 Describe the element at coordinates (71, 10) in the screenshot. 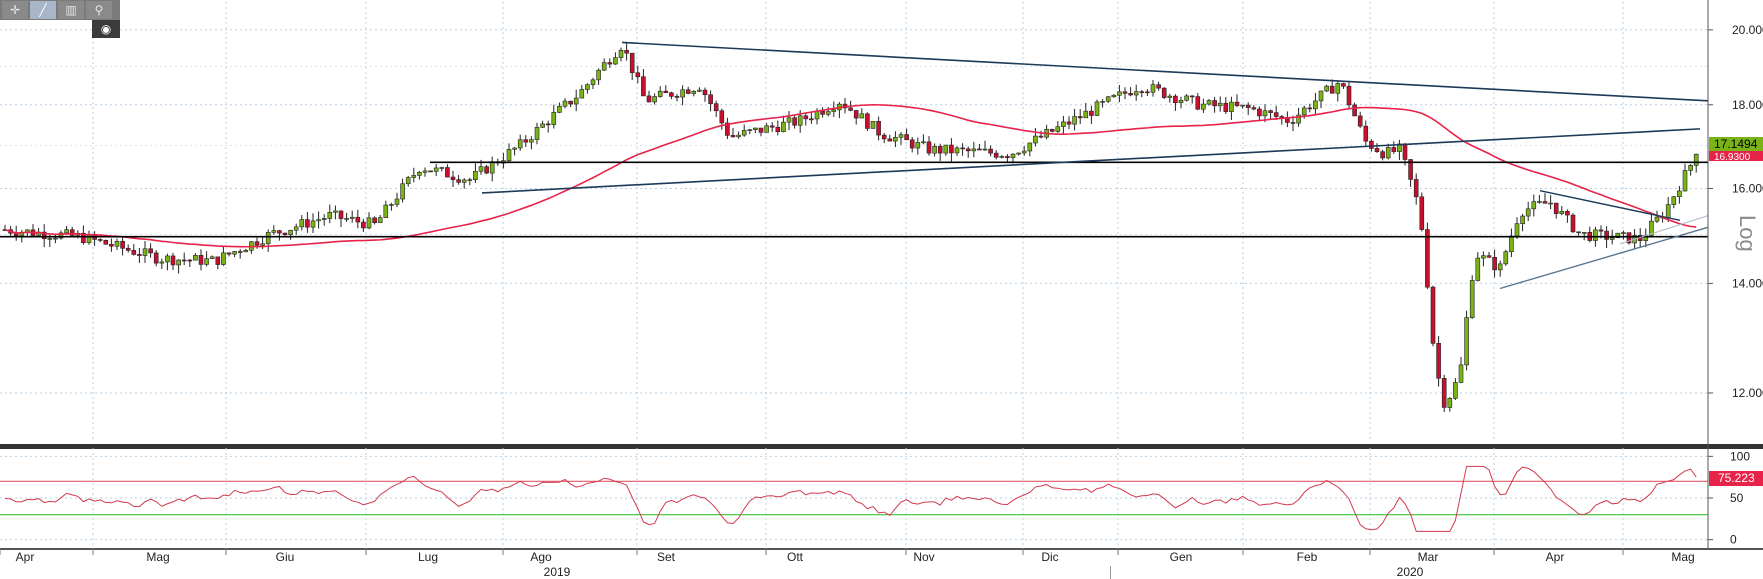

I see `bar-chart-icon: ▥` at that location.